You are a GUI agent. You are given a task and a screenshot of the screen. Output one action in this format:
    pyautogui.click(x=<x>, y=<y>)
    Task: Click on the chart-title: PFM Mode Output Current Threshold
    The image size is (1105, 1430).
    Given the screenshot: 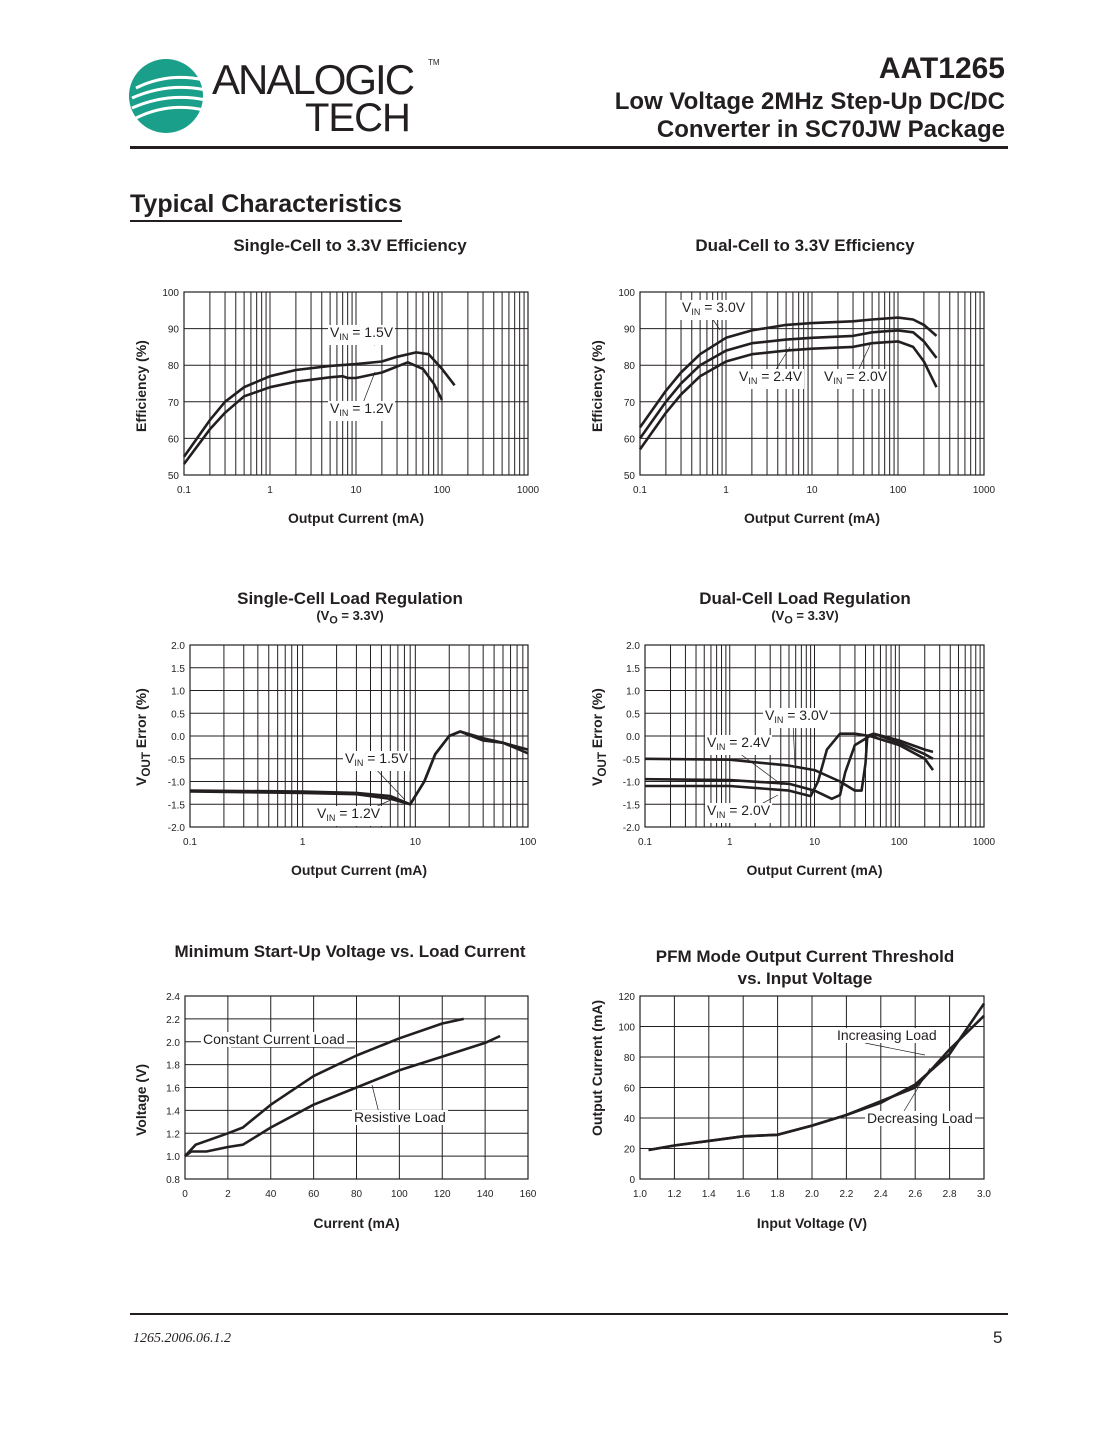 What is the action you would take?
    pyautogui.click(x=805, y=956)
    